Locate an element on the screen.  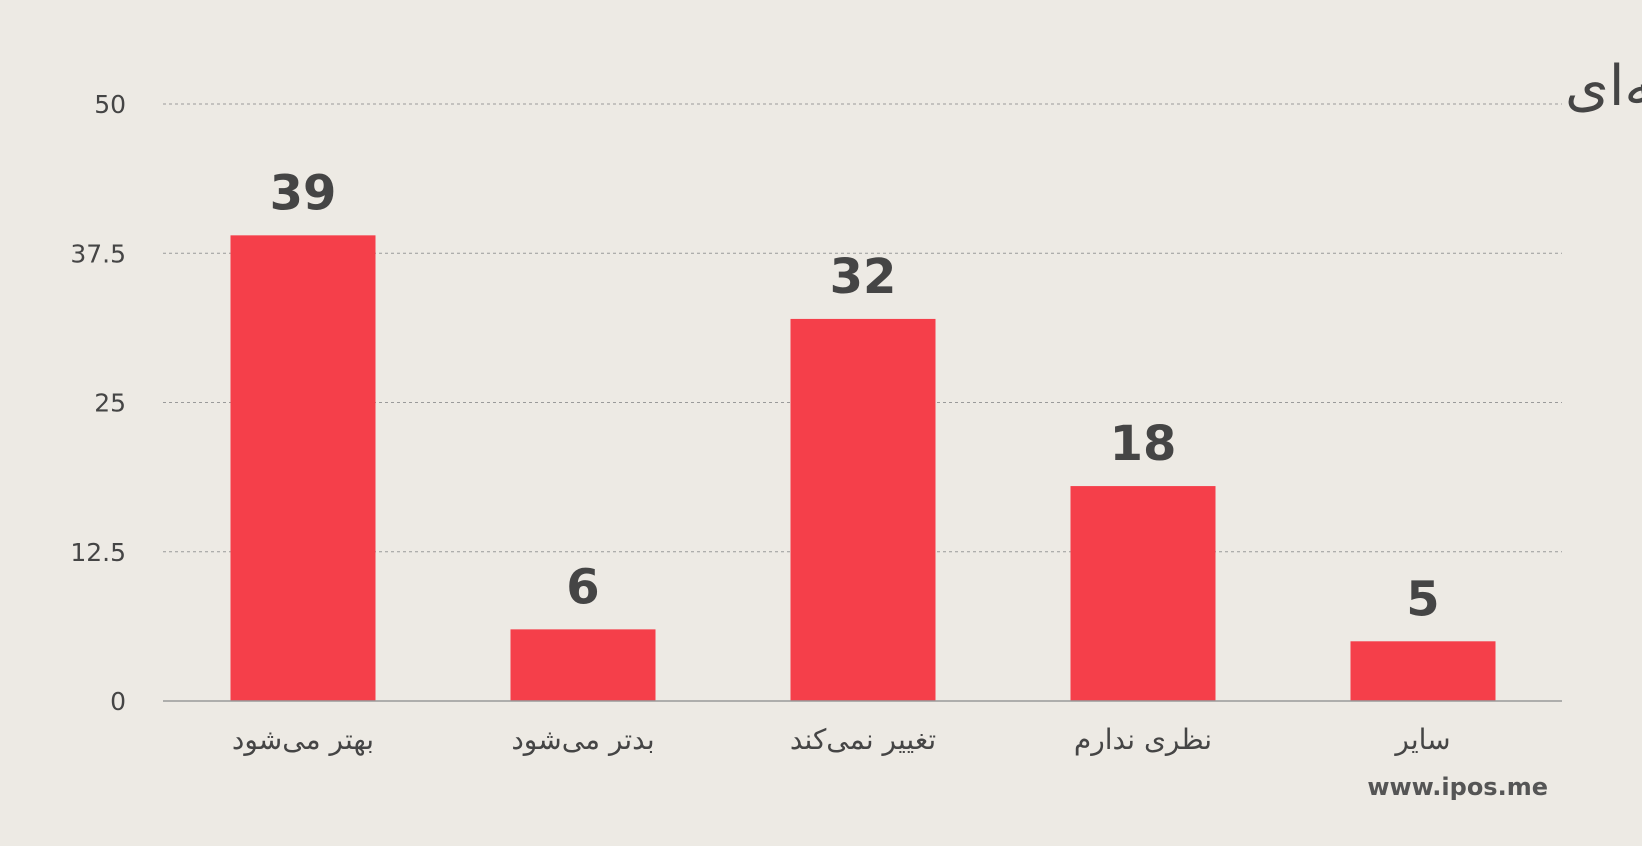
y-tick-label: 25 is located at coordinates (110, 403).